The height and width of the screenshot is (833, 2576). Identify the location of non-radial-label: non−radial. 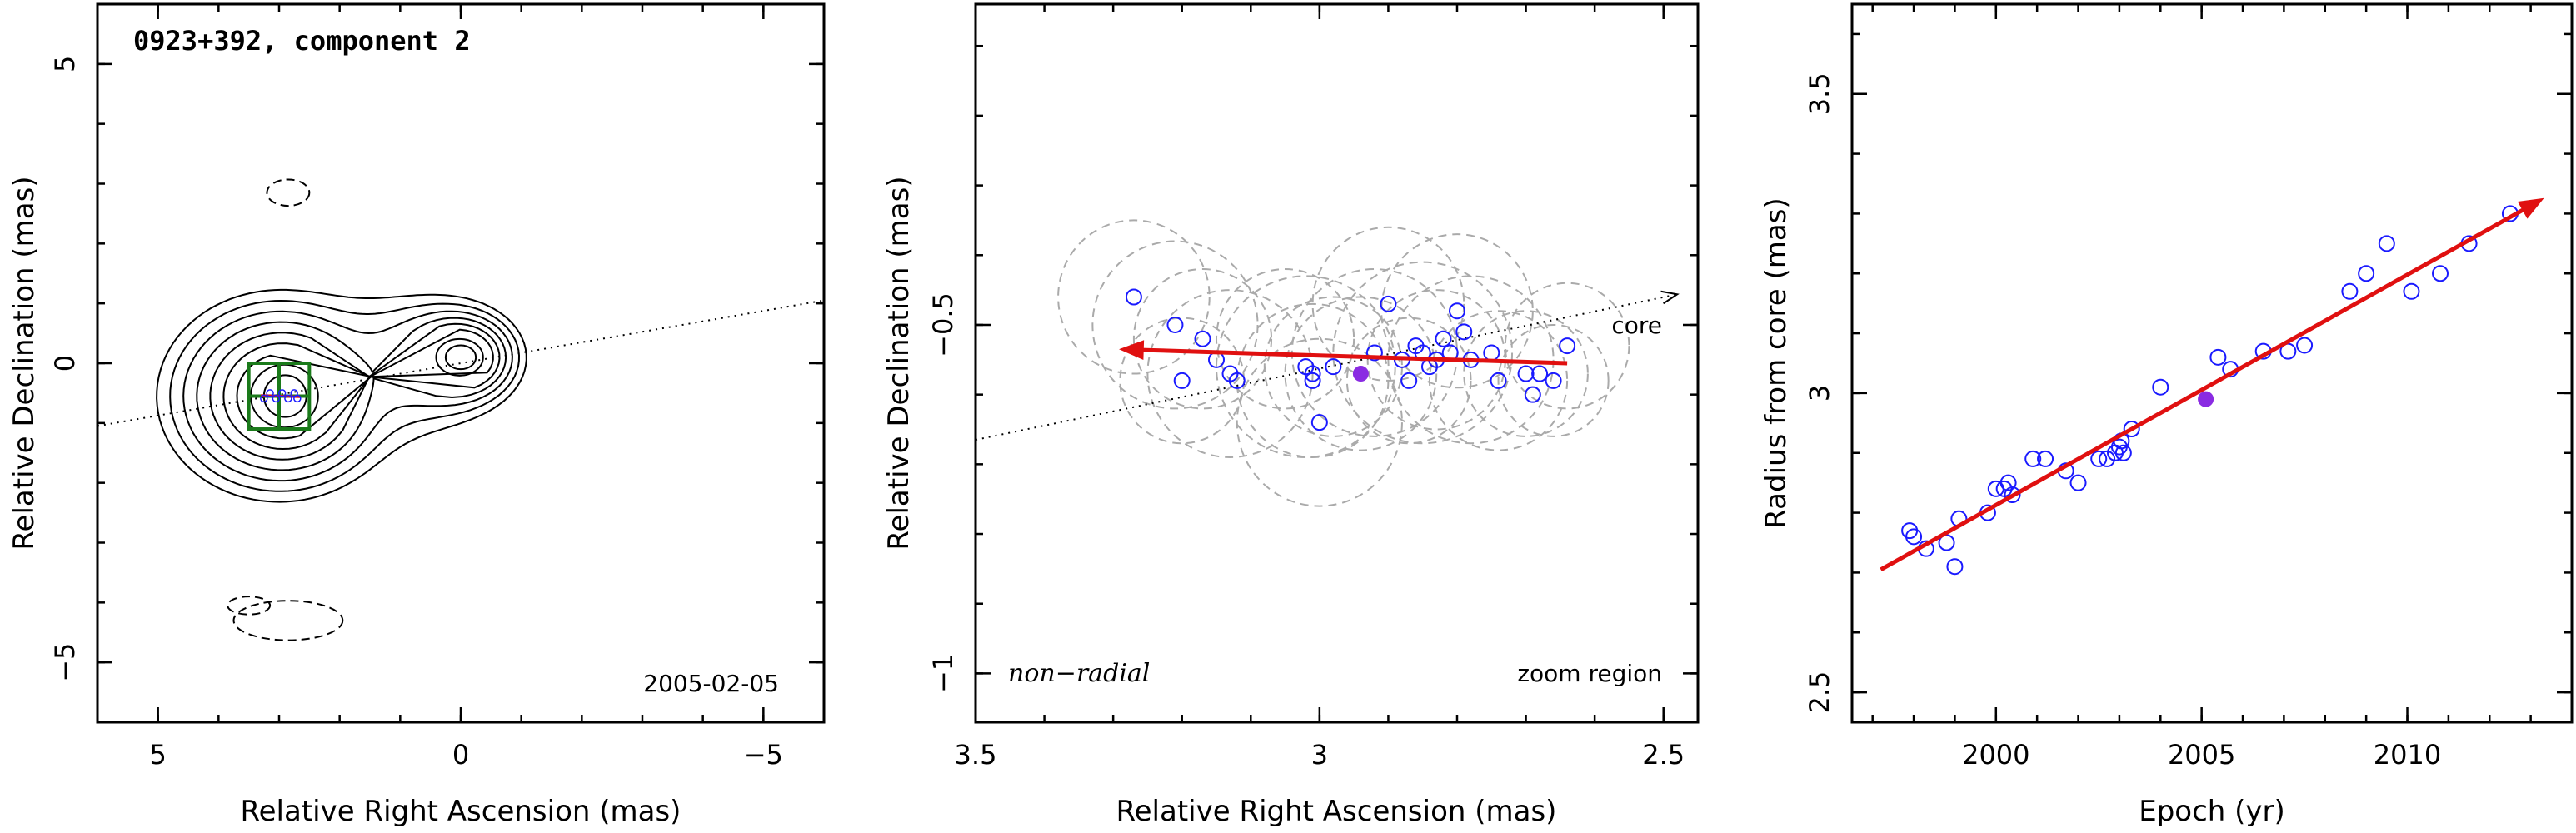
(1079, 673).